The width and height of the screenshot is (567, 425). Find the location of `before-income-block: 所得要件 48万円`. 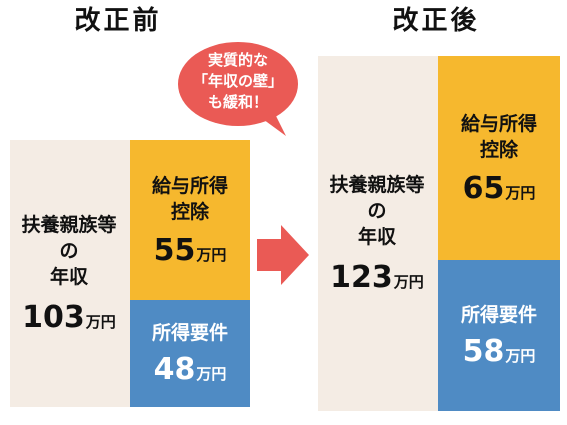

before-income-block: 所得要件 48万円 is located at coordinates (190, 353).